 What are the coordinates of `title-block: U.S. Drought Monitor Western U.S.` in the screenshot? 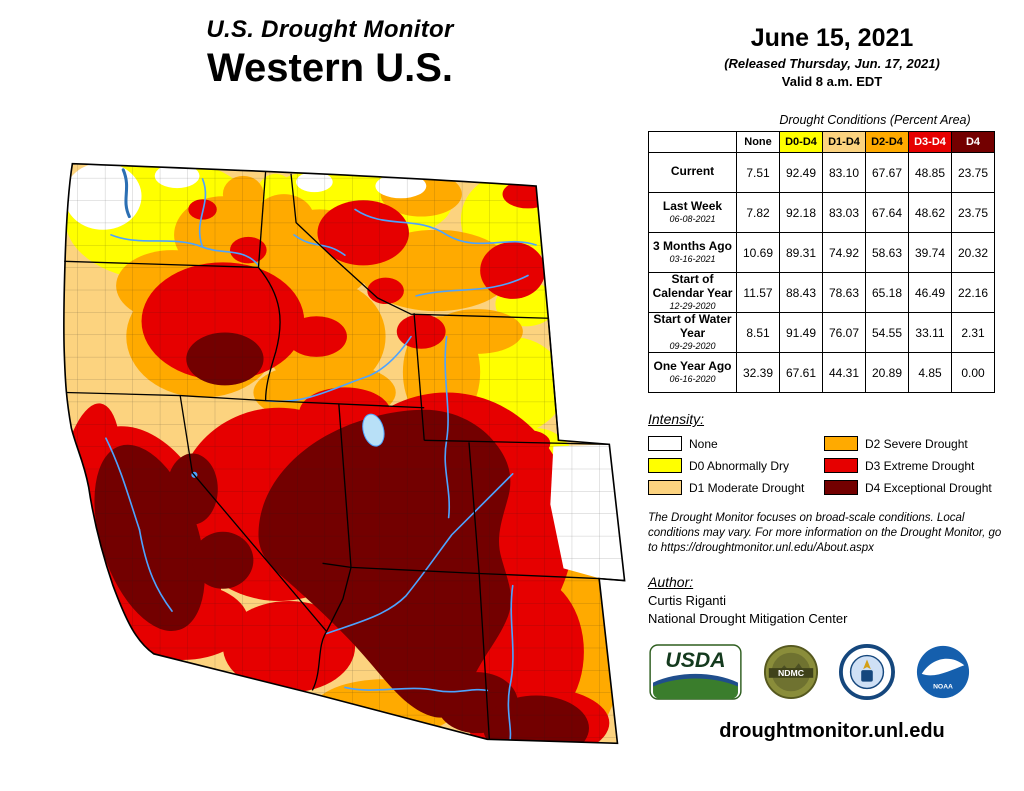 It's located at (330, 53).